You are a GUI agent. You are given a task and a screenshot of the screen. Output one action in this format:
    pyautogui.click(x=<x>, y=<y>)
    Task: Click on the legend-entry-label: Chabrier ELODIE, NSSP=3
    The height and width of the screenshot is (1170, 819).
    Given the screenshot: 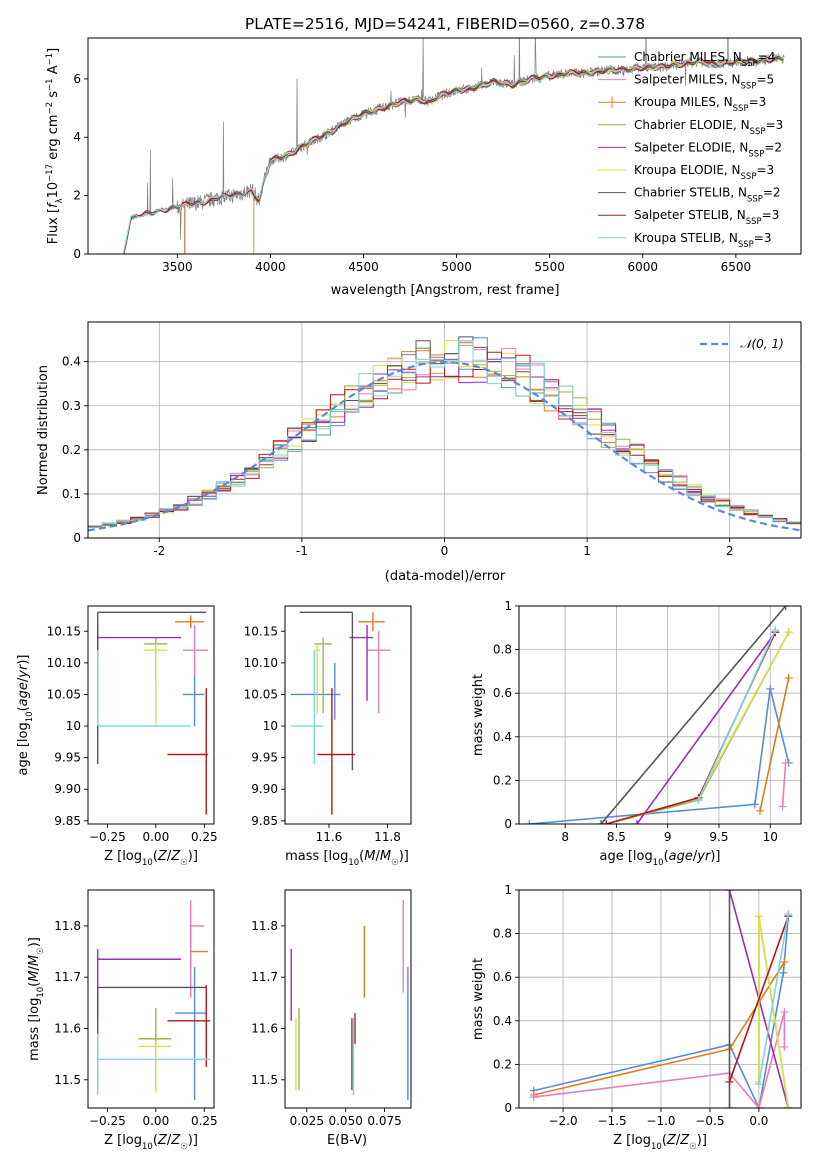 What is the action you would take?
    pyautogui.click(x=708, y=127)
    